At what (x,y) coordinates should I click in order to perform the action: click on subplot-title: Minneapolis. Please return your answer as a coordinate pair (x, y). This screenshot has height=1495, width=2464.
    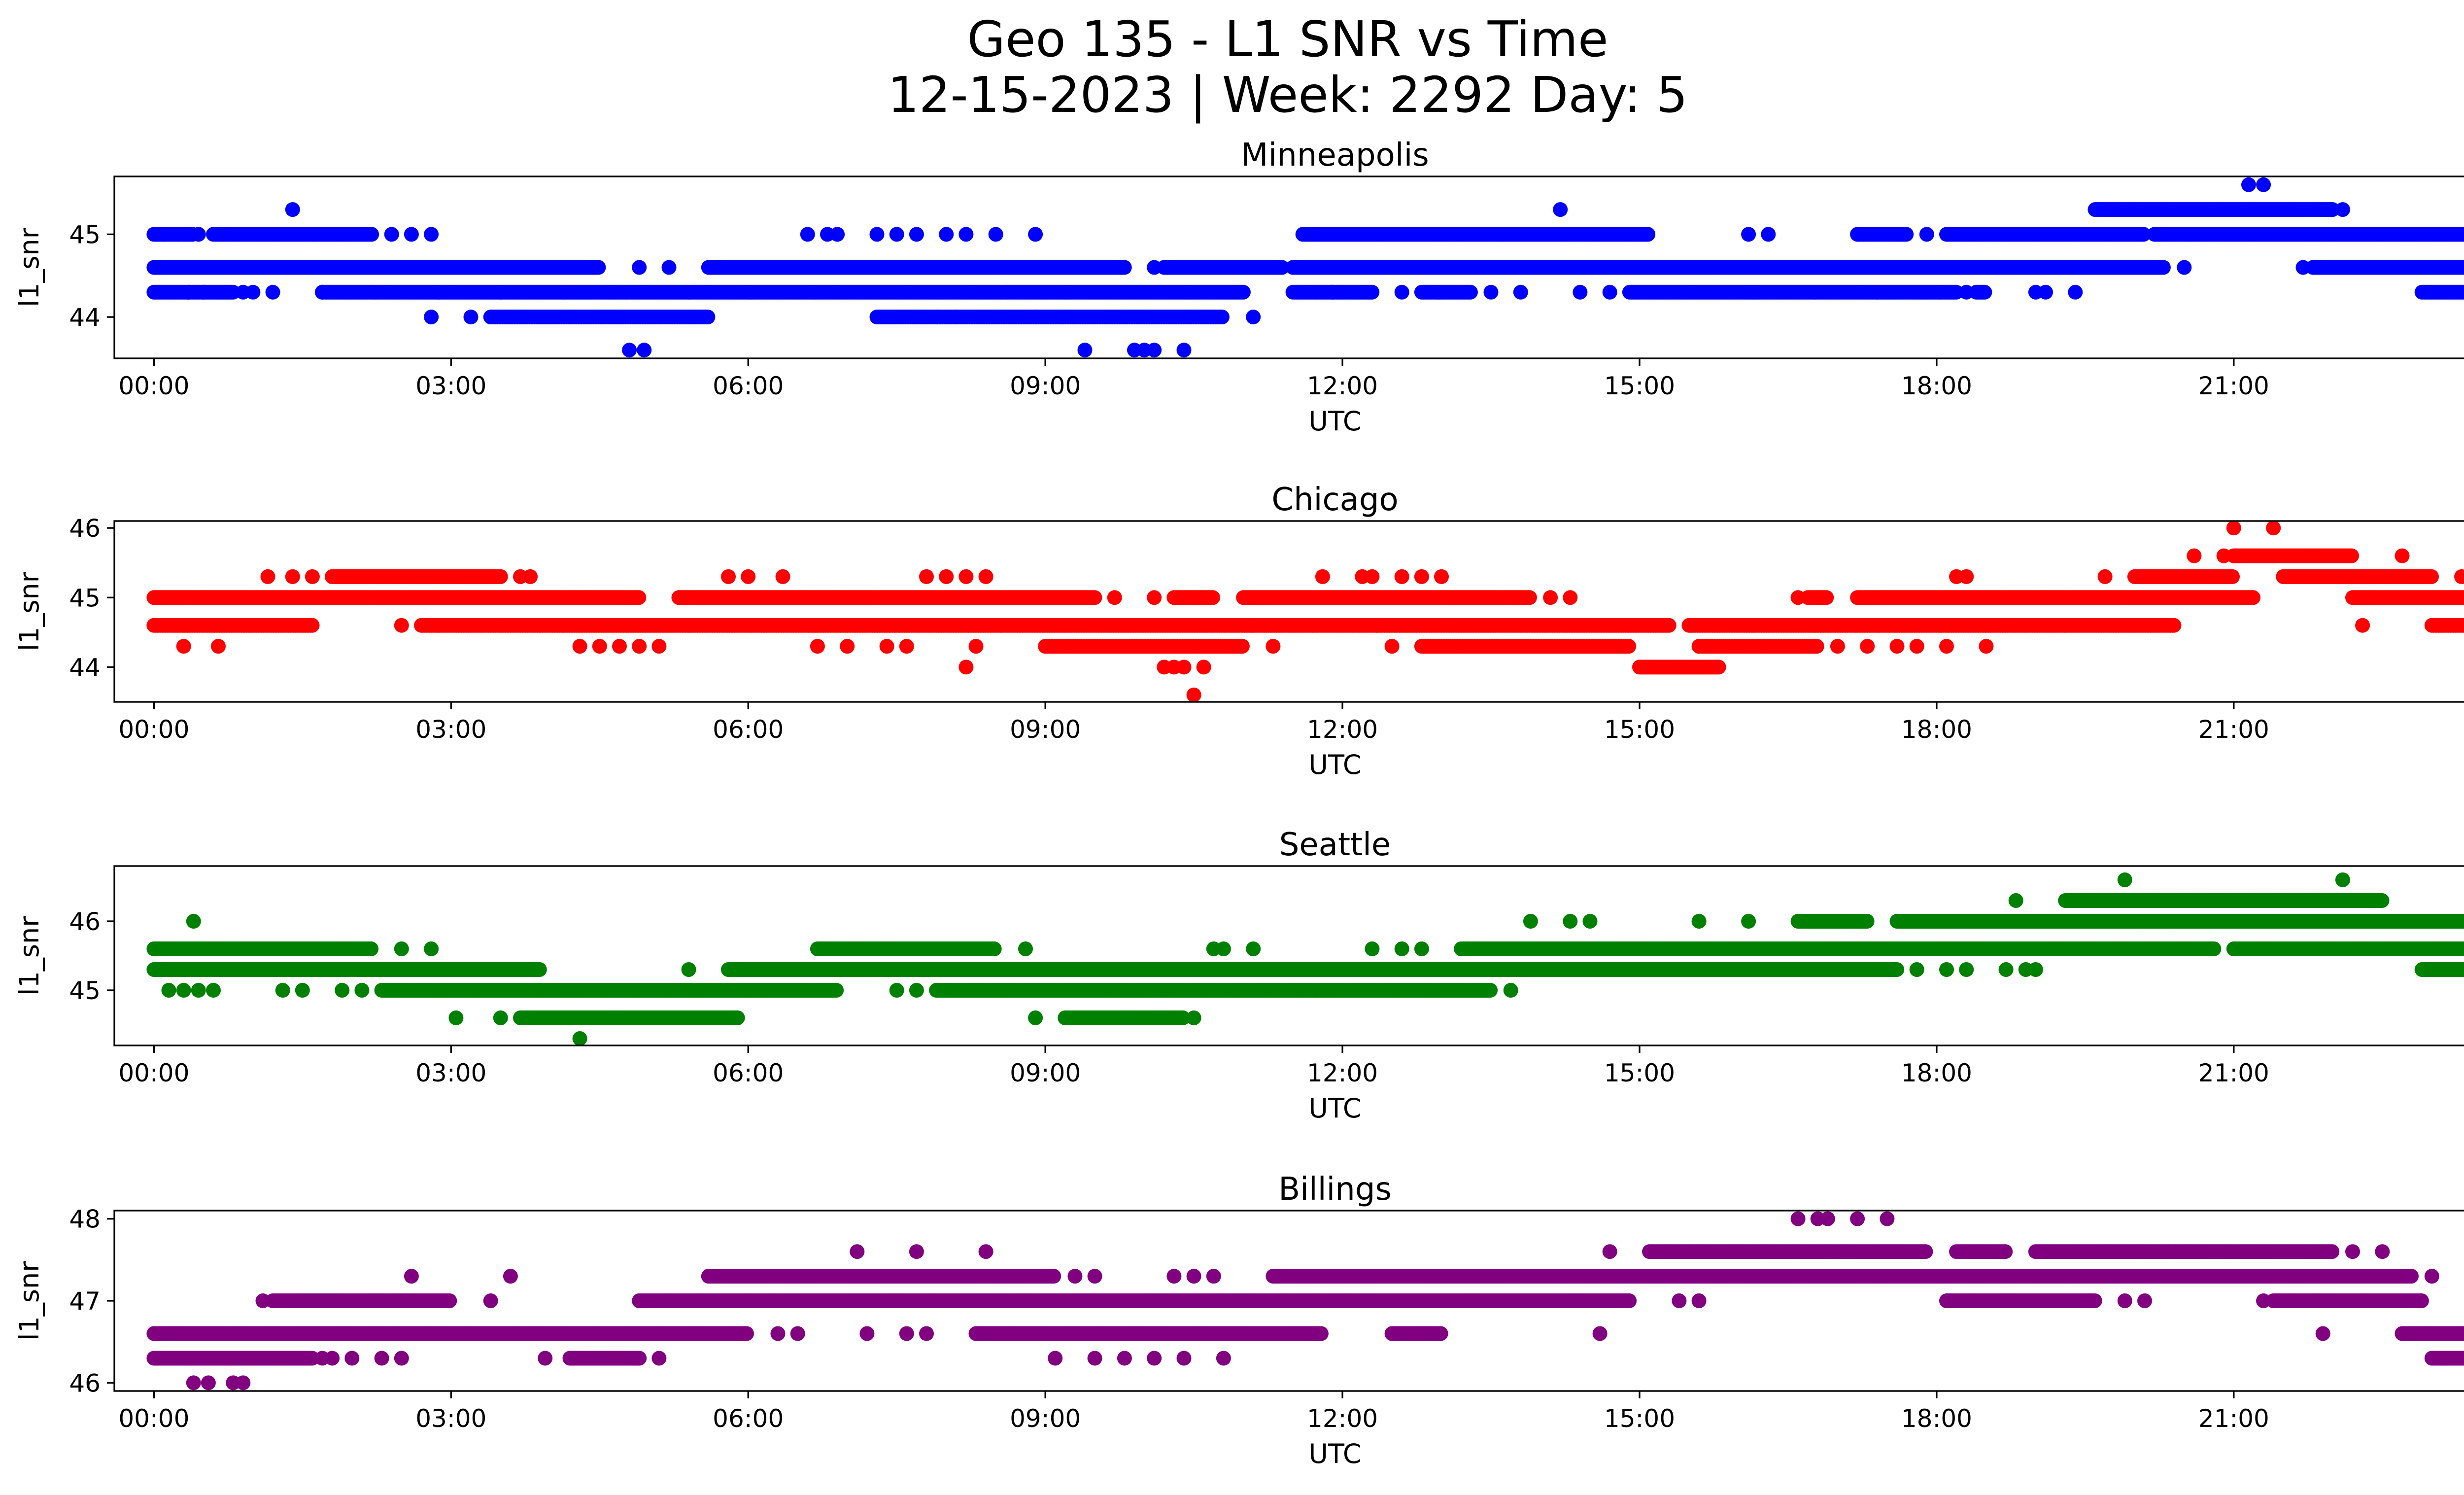
    Looking at the image, I should click on (1335, 155).